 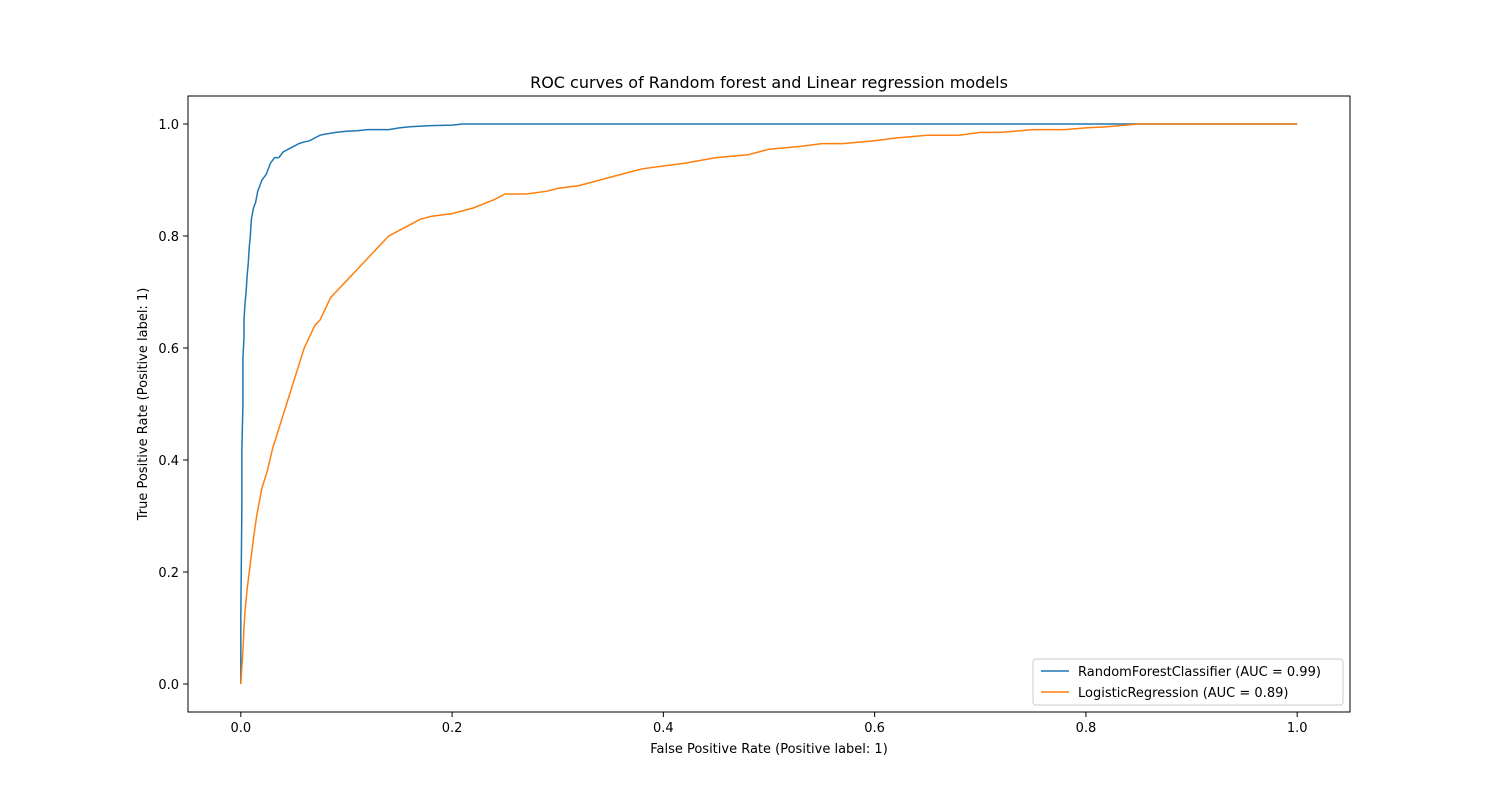 What do you see at coordinates (452, 728) in the screenshot?
I see `x-tick-label: 0.2` at bounding box center [452, 728].